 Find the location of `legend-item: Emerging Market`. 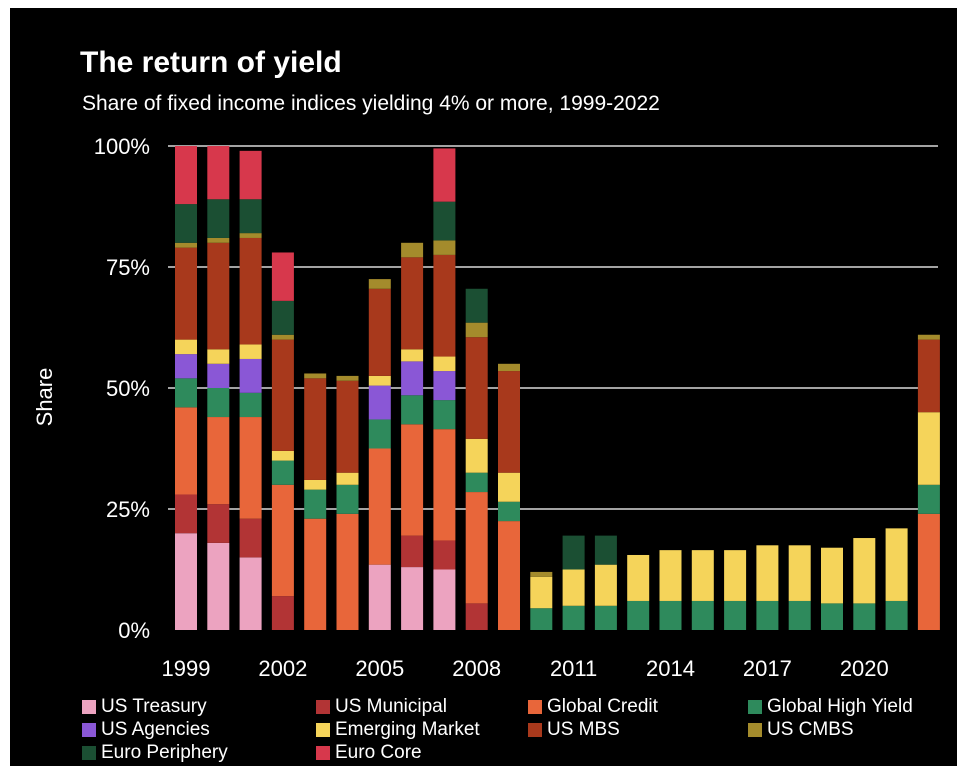

legend-item: Emerging Market is located at coordinates (422, 730).